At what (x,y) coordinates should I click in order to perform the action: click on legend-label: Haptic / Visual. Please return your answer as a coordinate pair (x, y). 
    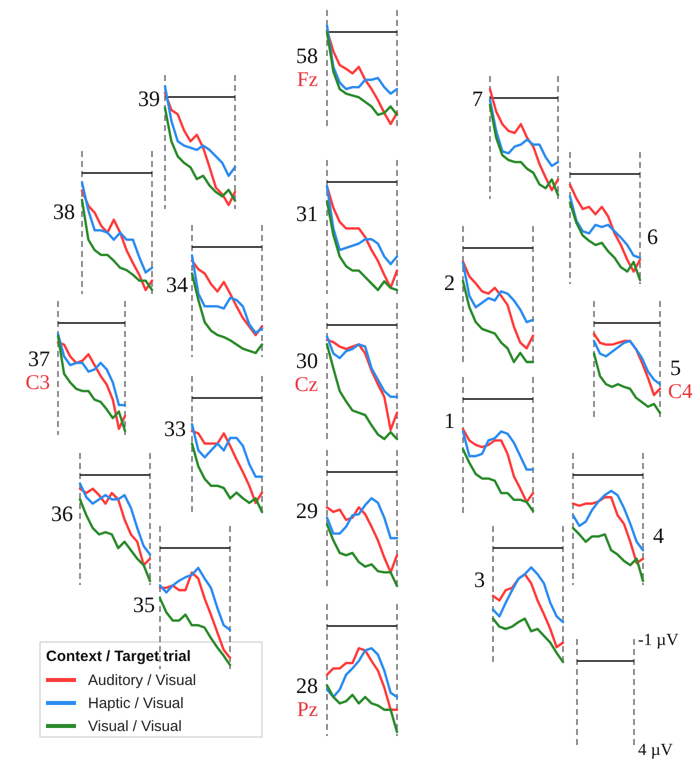
    Looking at the image, I should click on (136, 703).